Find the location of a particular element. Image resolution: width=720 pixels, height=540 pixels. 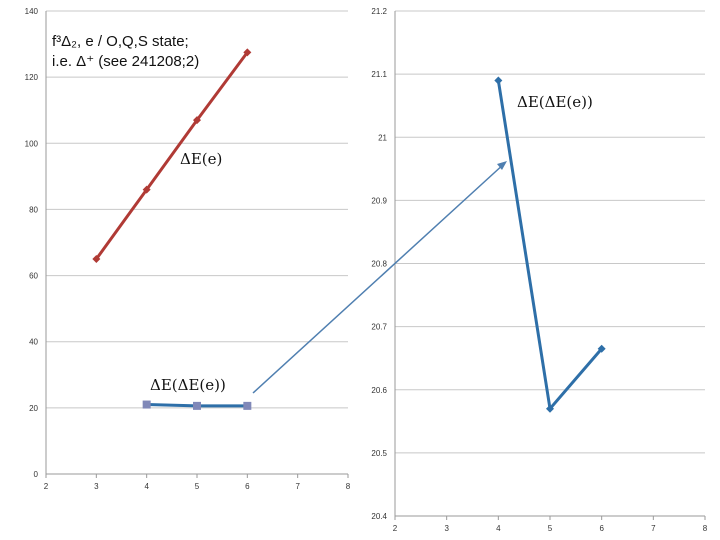

right-y-tick-label: 20.9 is located at coordinates (379, 200).